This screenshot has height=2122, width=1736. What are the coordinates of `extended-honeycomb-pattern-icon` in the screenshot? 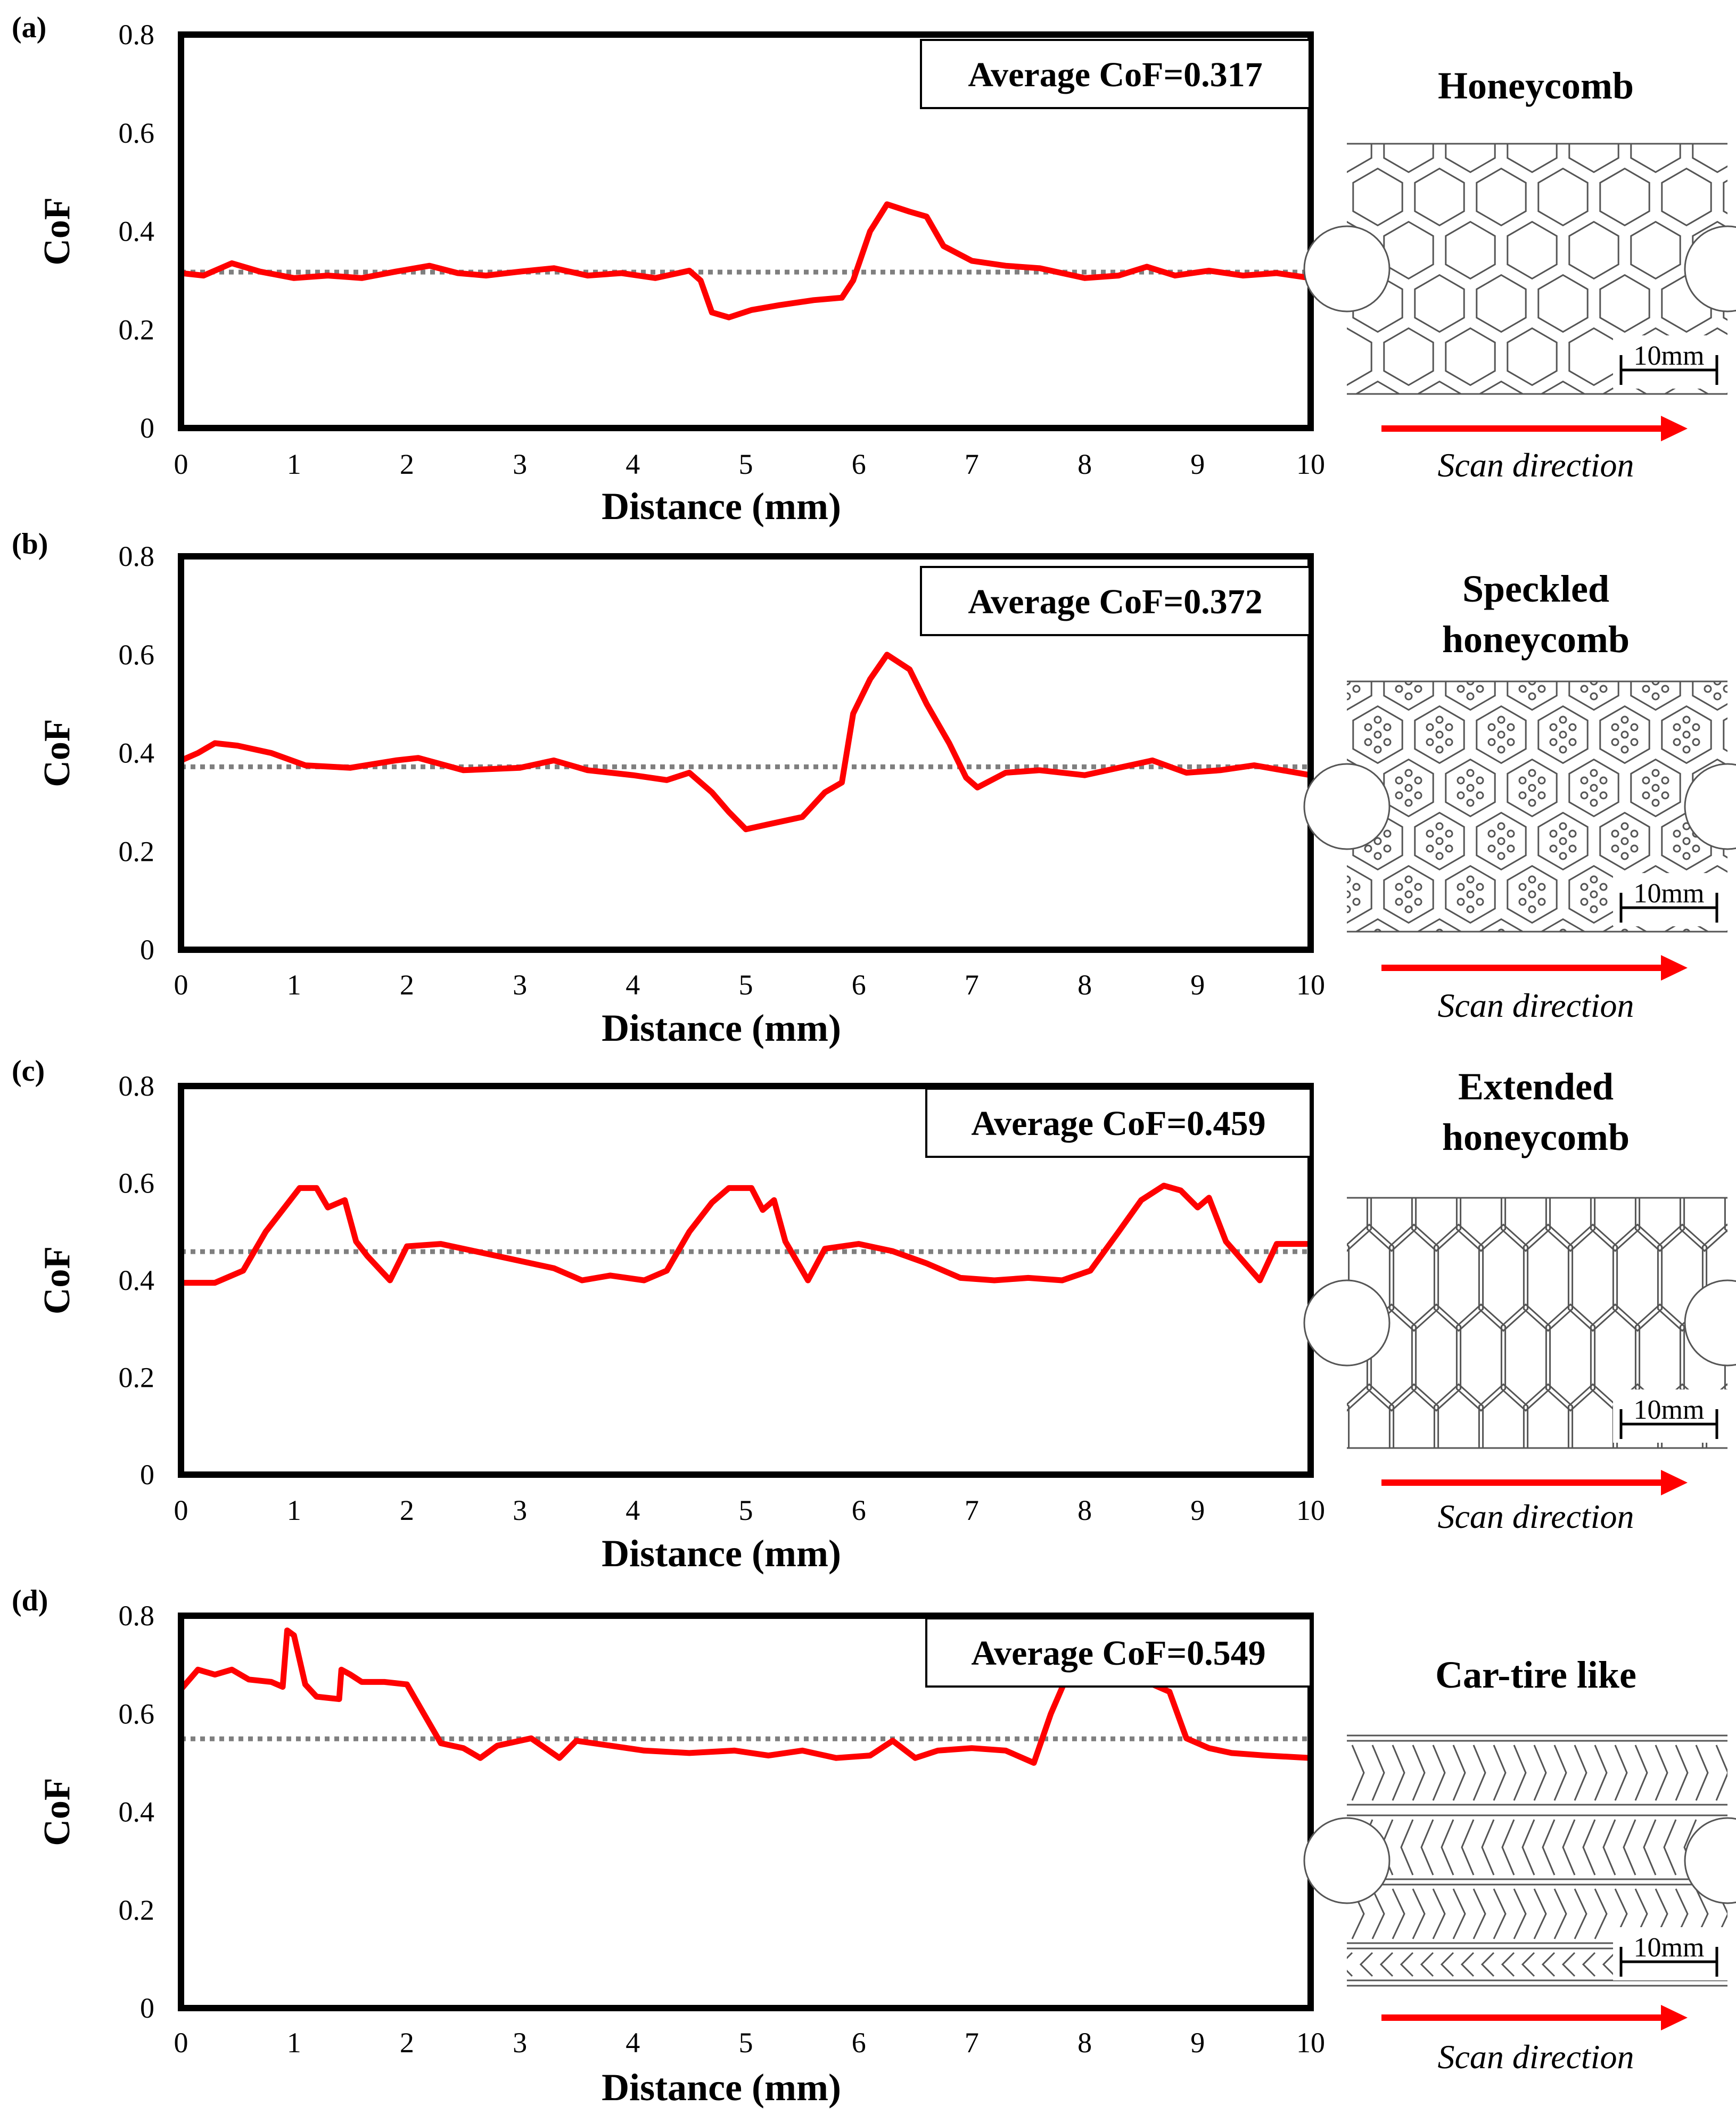 It's located at (1519, 1323).